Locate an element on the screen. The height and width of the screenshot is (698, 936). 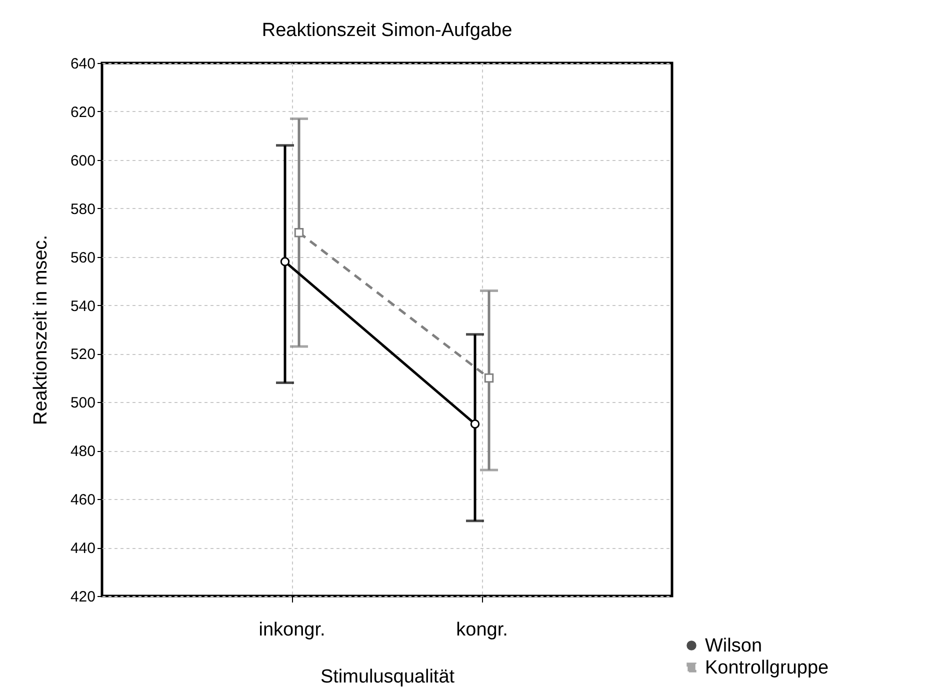
y-tick-label: 600 is located at coordinates (83, 161).